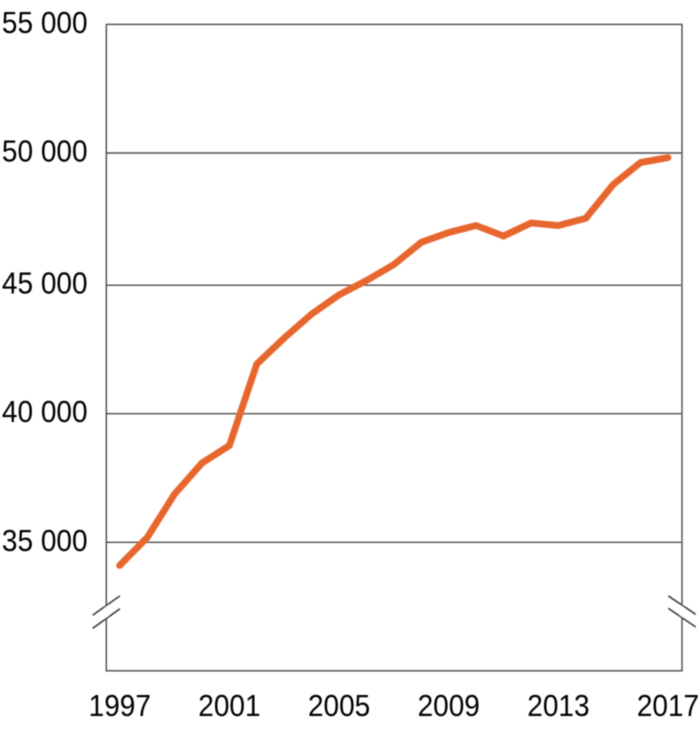 This screenshot has width=700, height=734. I want to click on svg-text: 2005, so click(339, 706).